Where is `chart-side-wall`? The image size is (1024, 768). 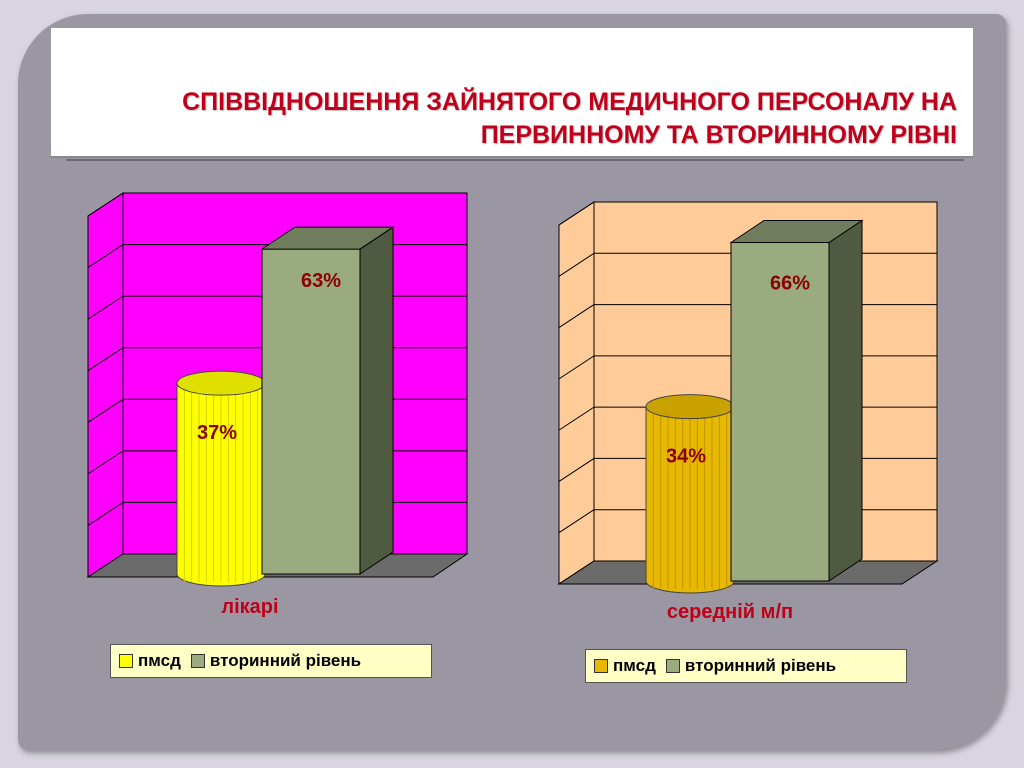
chart-side-wall is located at coordinates (576, 393).